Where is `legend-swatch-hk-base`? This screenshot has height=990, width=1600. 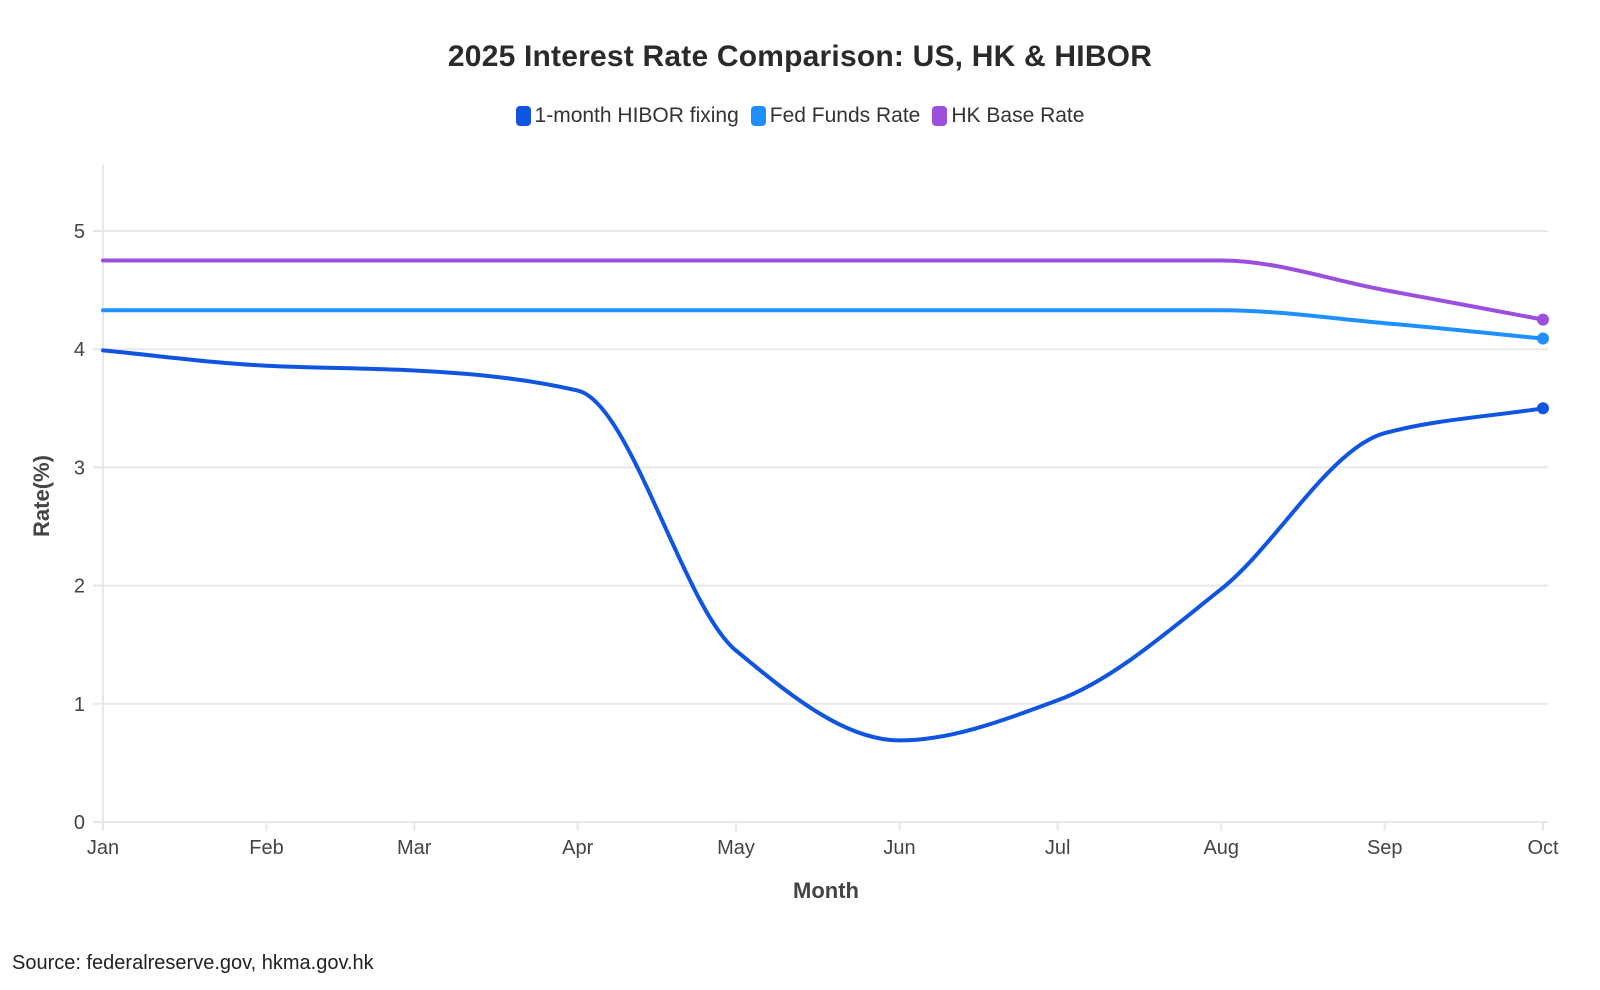
legend-swatch-hk-base is located at coordinates (940, 116).